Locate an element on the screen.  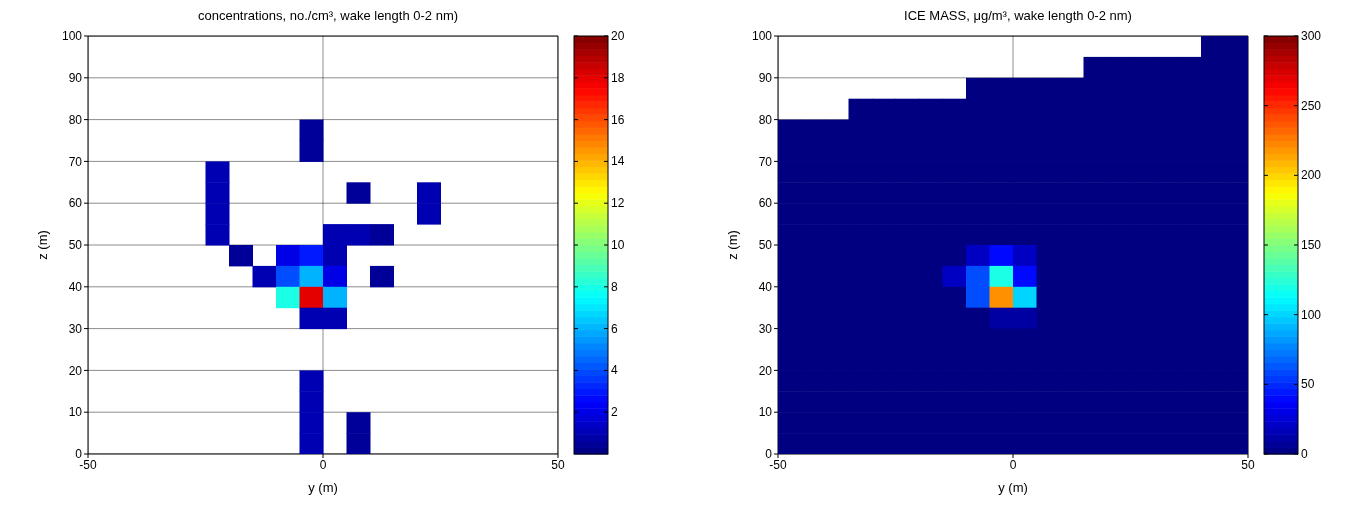
color-bar-label: 4 is located at coordinates (614, 370).